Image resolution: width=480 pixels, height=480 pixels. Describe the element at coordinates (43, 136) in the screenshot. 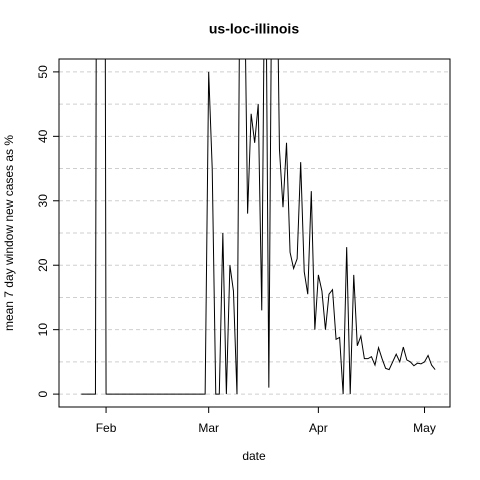

I see `y-tick-label: 40` at that location.